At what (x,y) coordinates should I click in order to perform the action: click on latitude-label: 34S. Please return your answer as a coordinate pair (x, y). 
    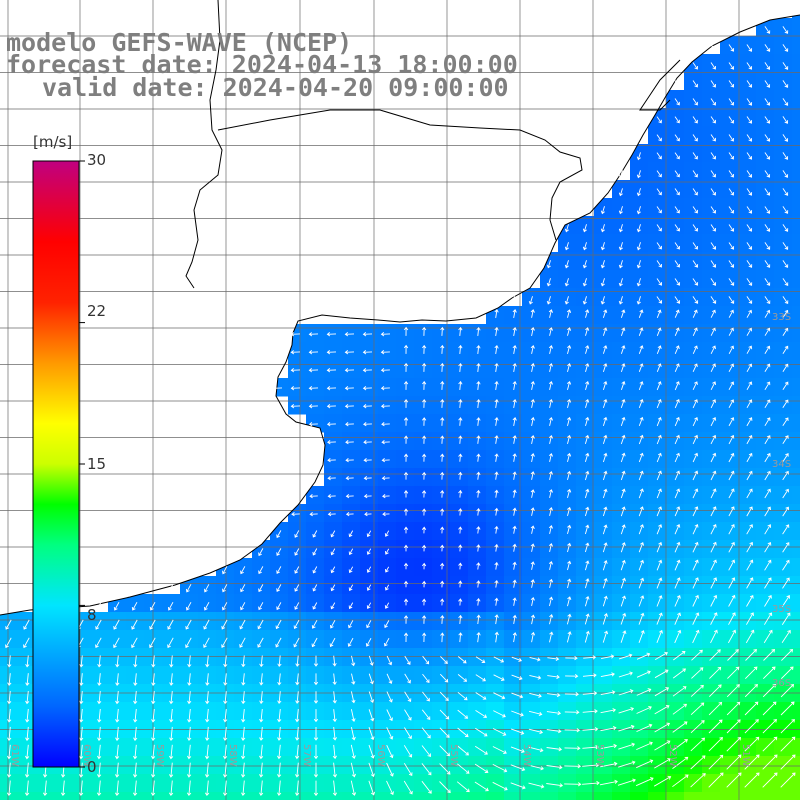
    Looking at the image, I should click on (781, 464).